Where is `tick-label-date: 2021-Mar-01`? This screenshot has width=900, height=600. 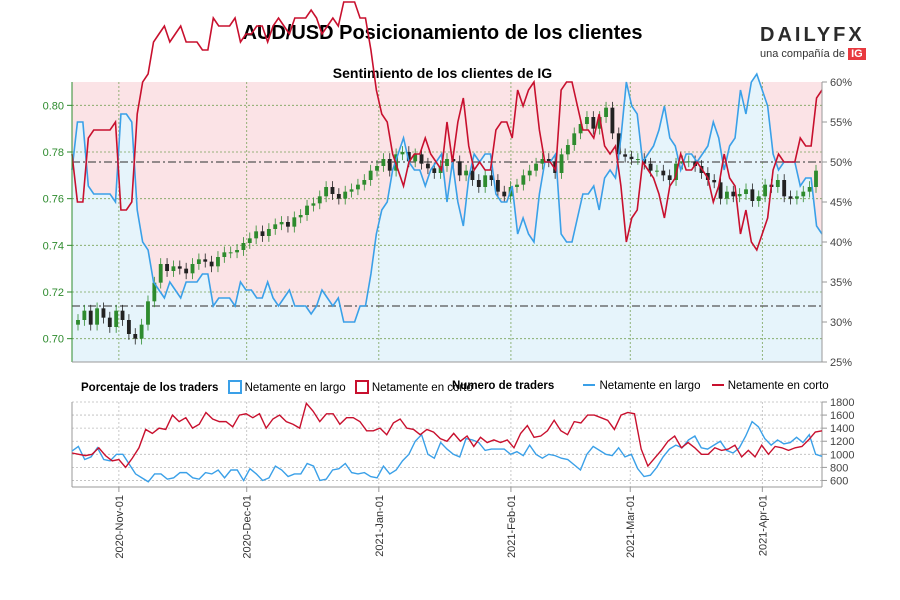 tick-label-date: 2021-Mar-01 is located at coordinates (631, 526).